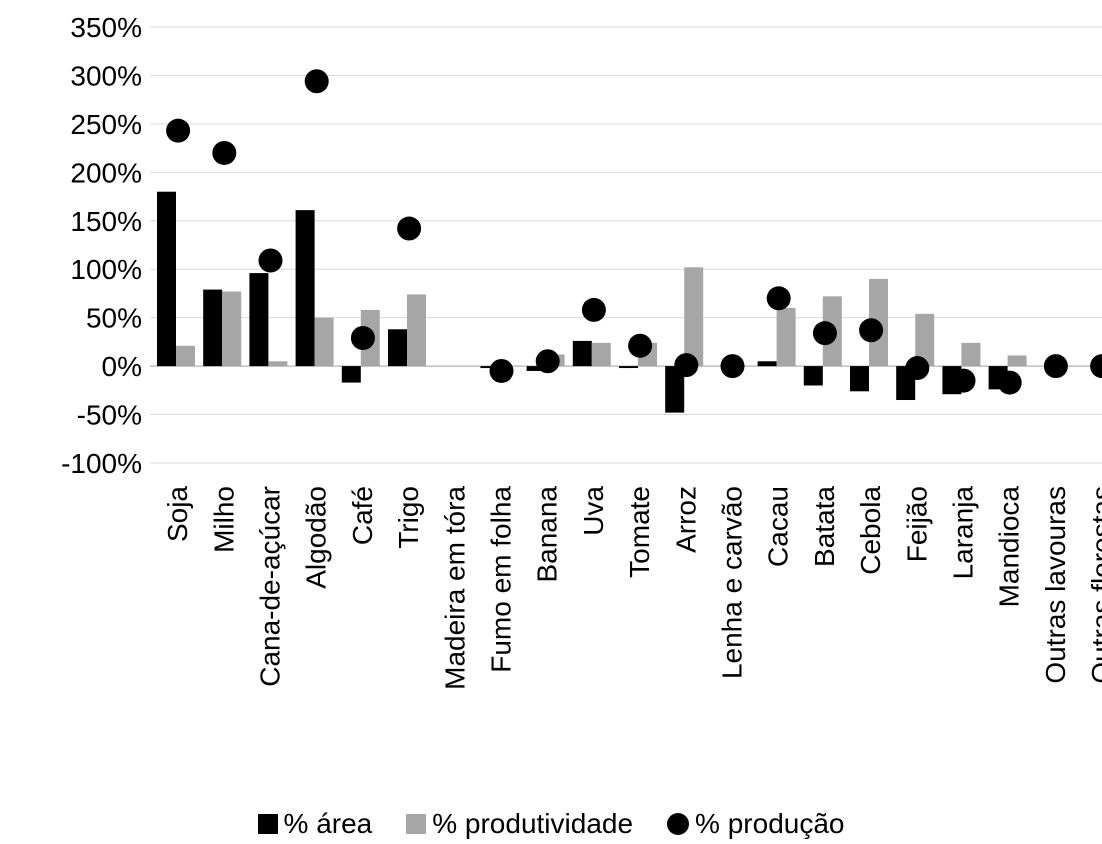  Describe the element at coordinates (328, 823) in the screenshot. I see `legend-label-area: % área` at that location.